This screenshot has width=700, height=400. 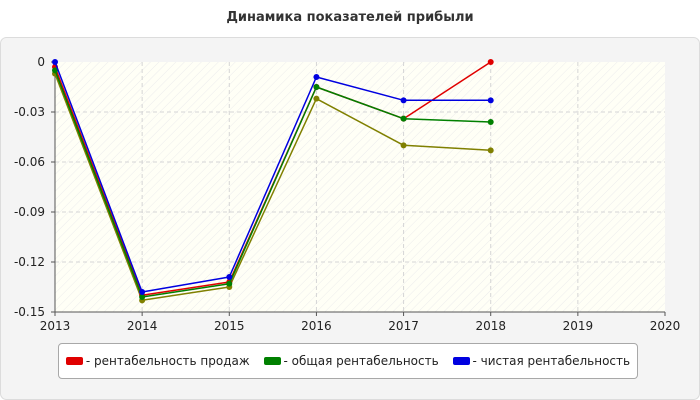 I want to click on legend-item: - чистая рентабельность, so click(x=541, y=361).